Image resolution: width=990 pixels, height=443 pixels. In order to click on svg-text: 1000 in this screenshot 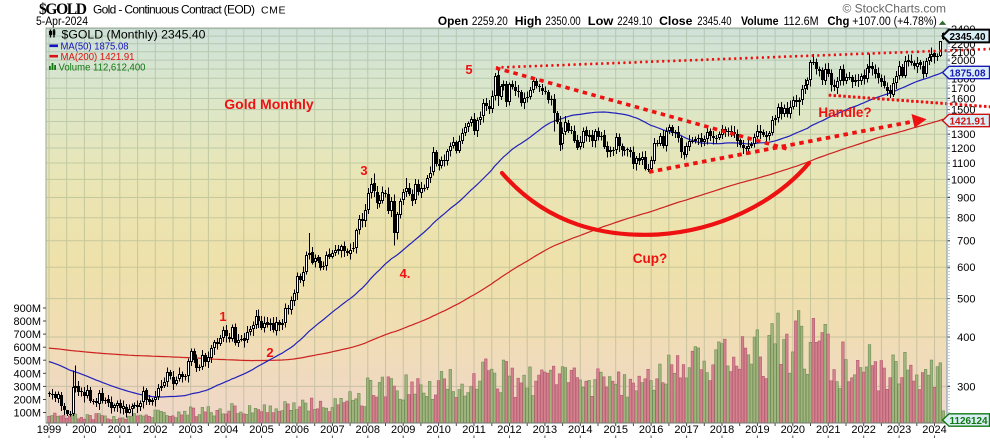, I will do `click(963, 180)`.